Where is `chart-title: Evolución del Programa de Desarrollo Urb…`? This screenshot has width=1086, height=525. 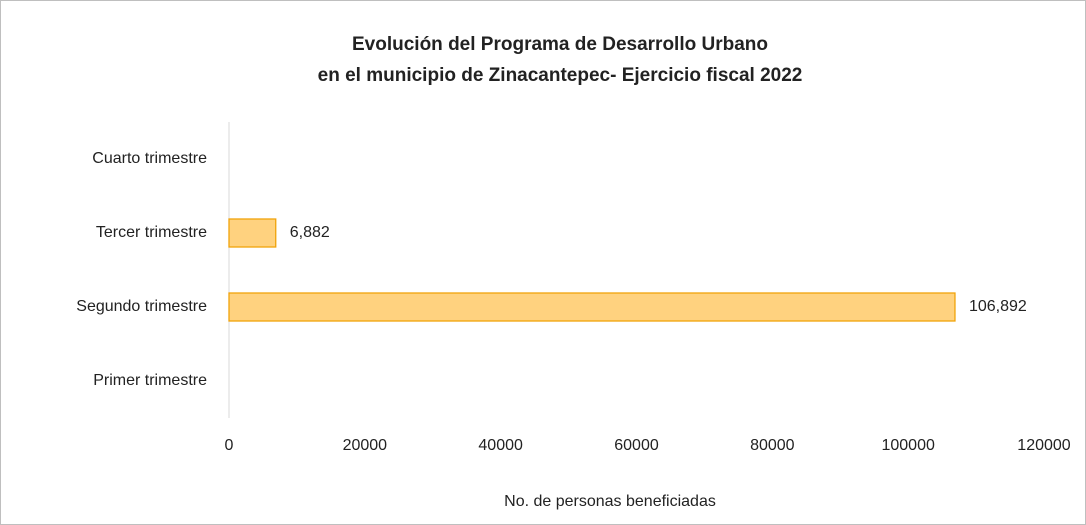 chart-title: Evolución del Programa de Desarrollo Urb… is located at coordinates (560, 44).